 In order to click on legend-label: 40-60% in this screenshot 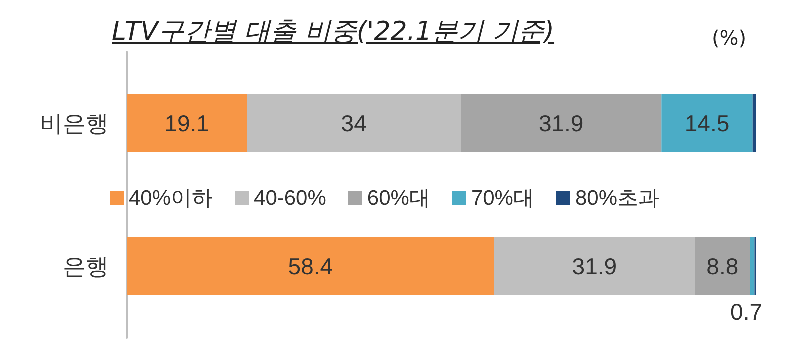, I will do `click(290, 198)`.